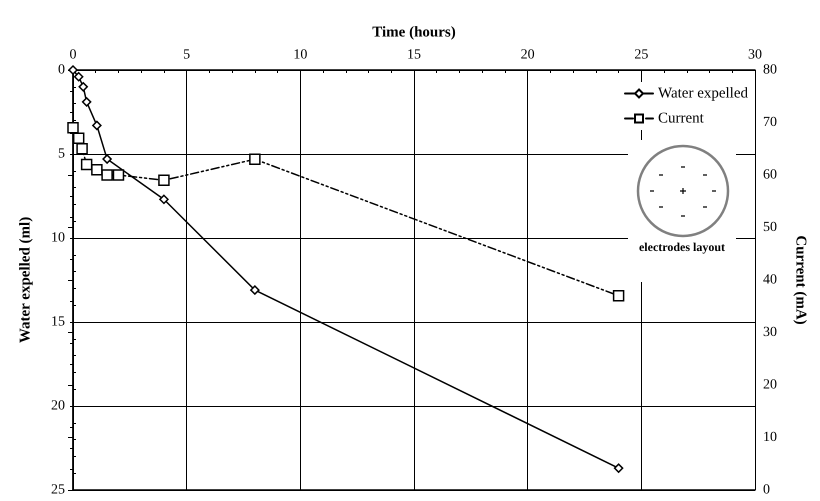 The width and height of the screenshot is (820, 501). Describe the element at coordinates (755, 55) in the screenshot. I see `x-tick-label: 30` at that location.